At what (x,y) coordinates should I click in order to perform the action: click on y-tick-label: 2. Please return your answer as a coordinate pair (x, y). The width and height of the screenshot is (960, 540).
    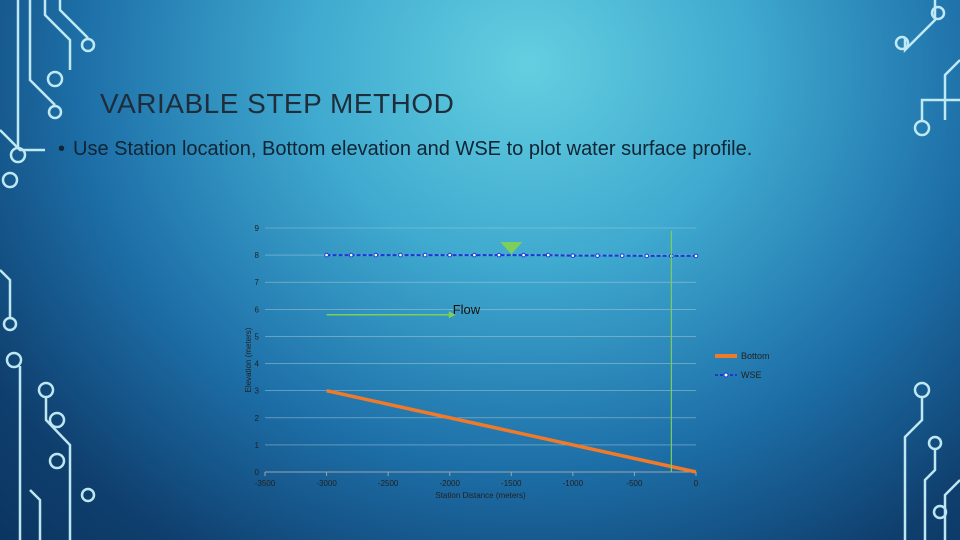
    Looking at the image, I should click on (257, 418).